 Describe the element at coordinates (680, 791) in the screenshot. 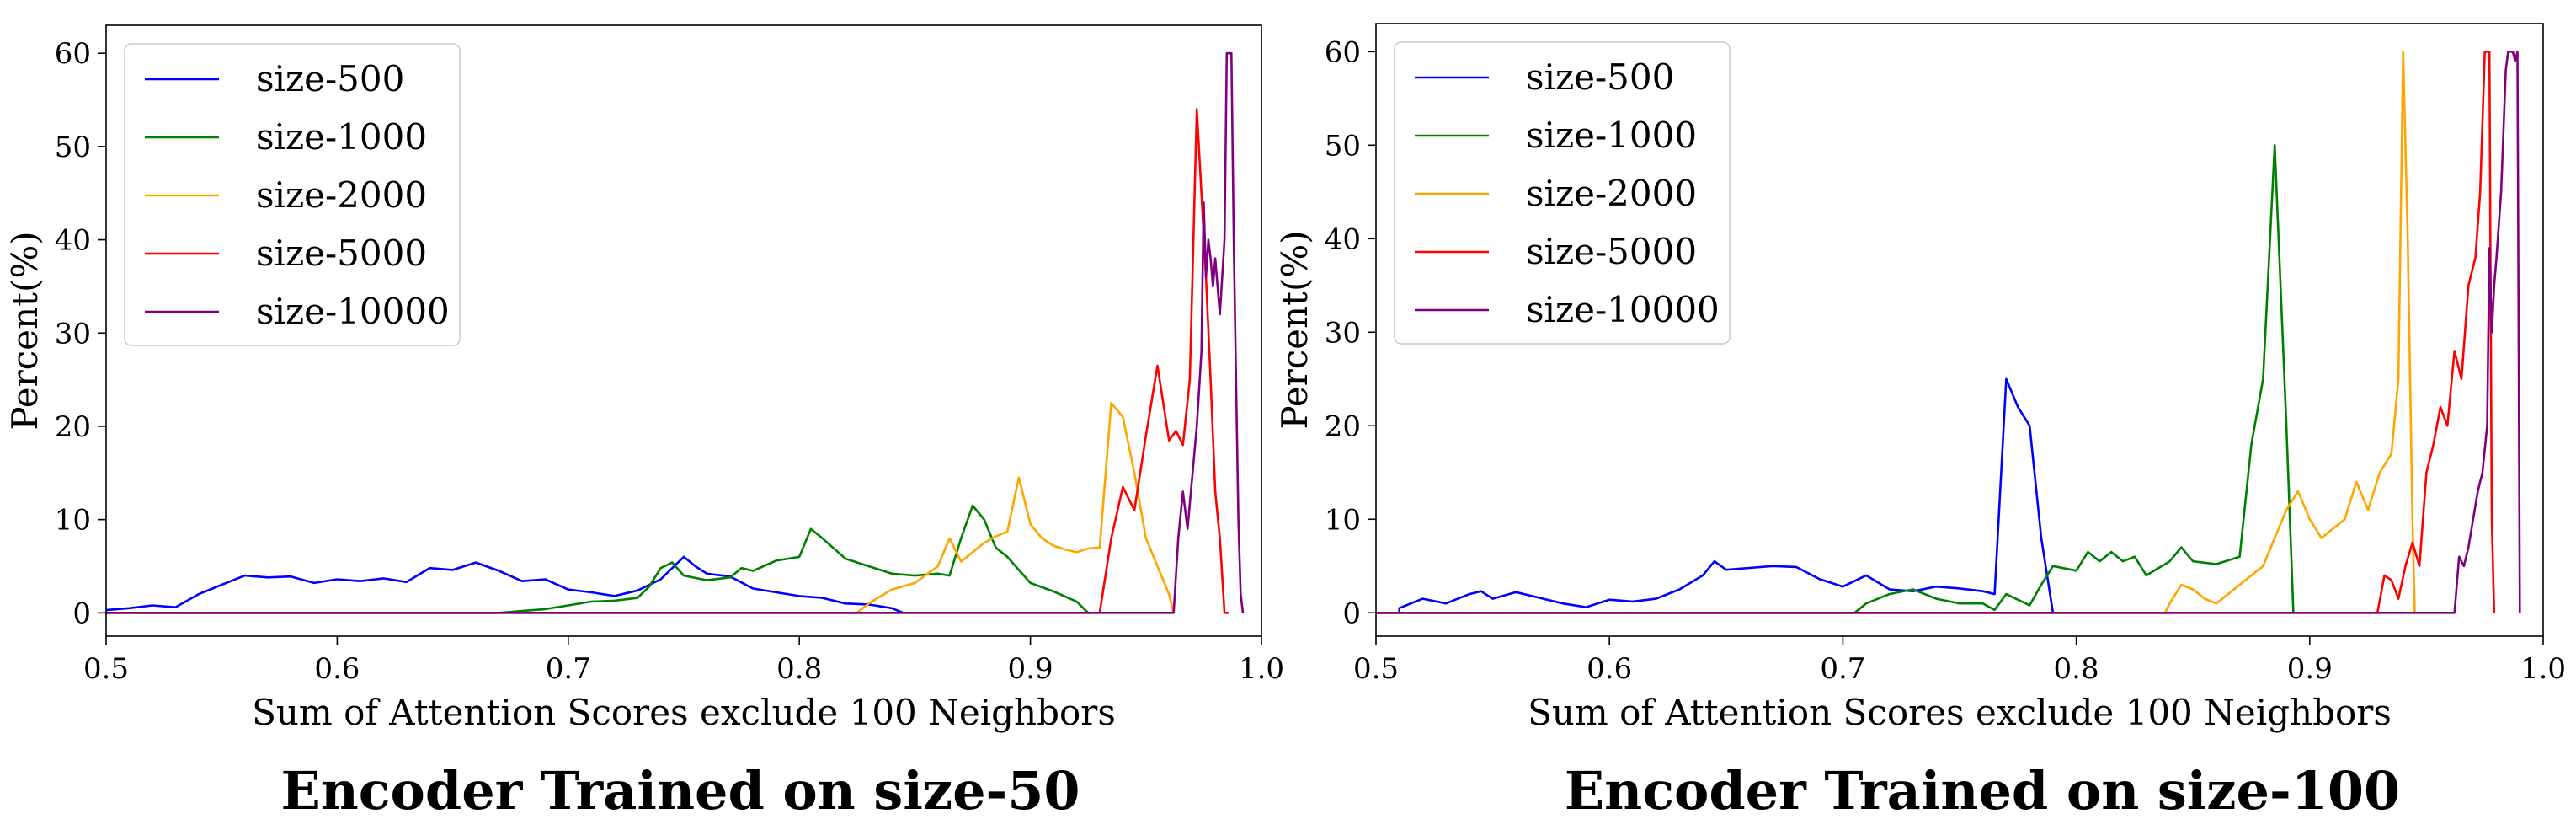

I see `chart-caption: Encoder Trained on size-50` at that location.